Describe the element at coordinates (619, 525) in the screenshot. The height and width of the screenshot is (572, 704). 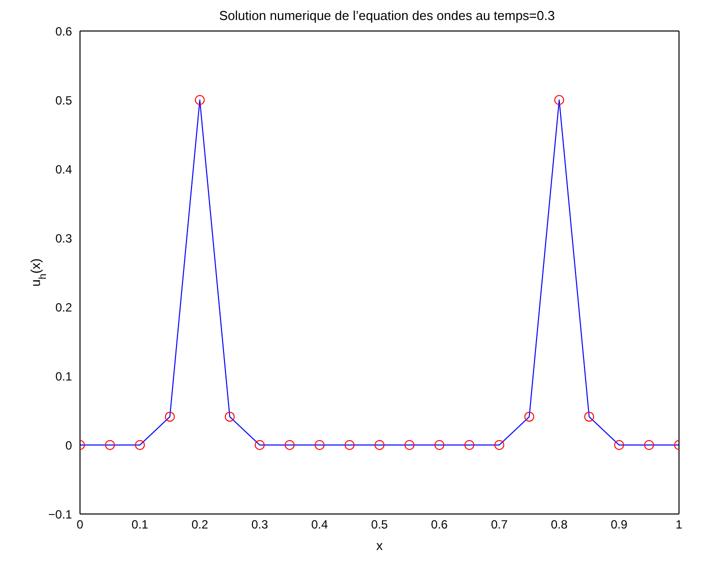
I see `x-tick-label: 0.9` at that location.